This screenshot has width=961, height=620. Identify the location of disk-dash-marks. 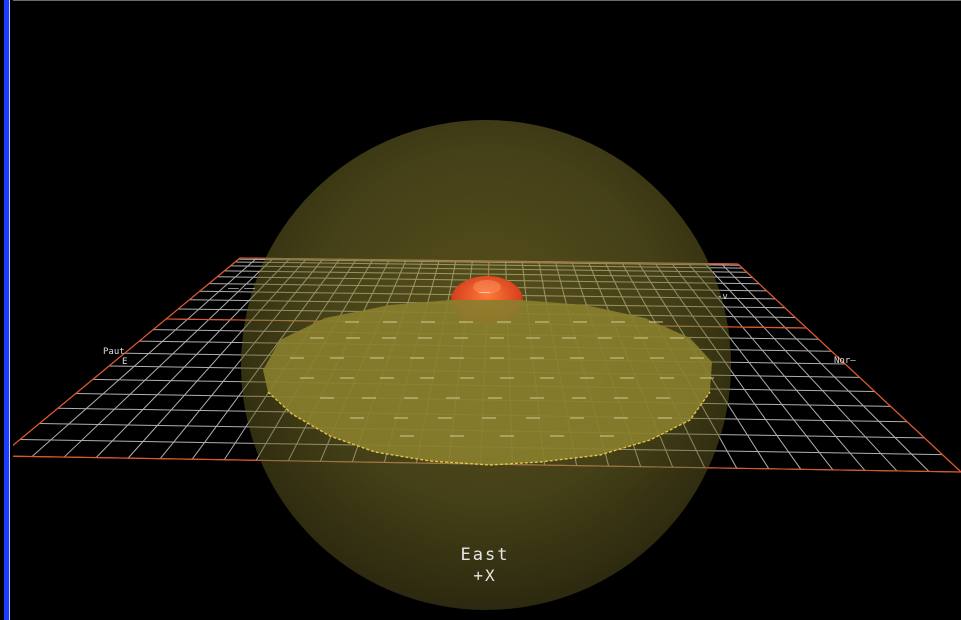
(502, 379).